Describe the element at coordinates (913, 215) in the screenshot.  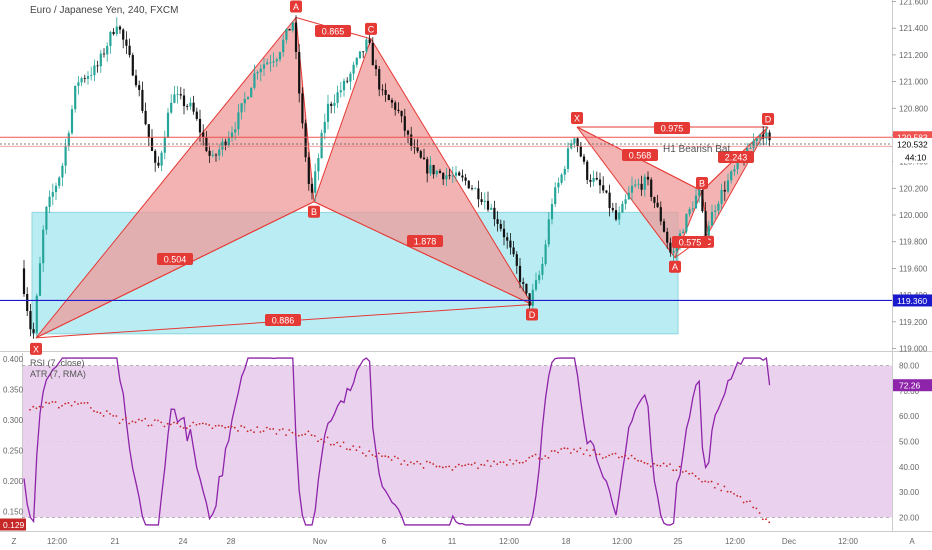
I see `price-tick-label: 120.000` at that location.